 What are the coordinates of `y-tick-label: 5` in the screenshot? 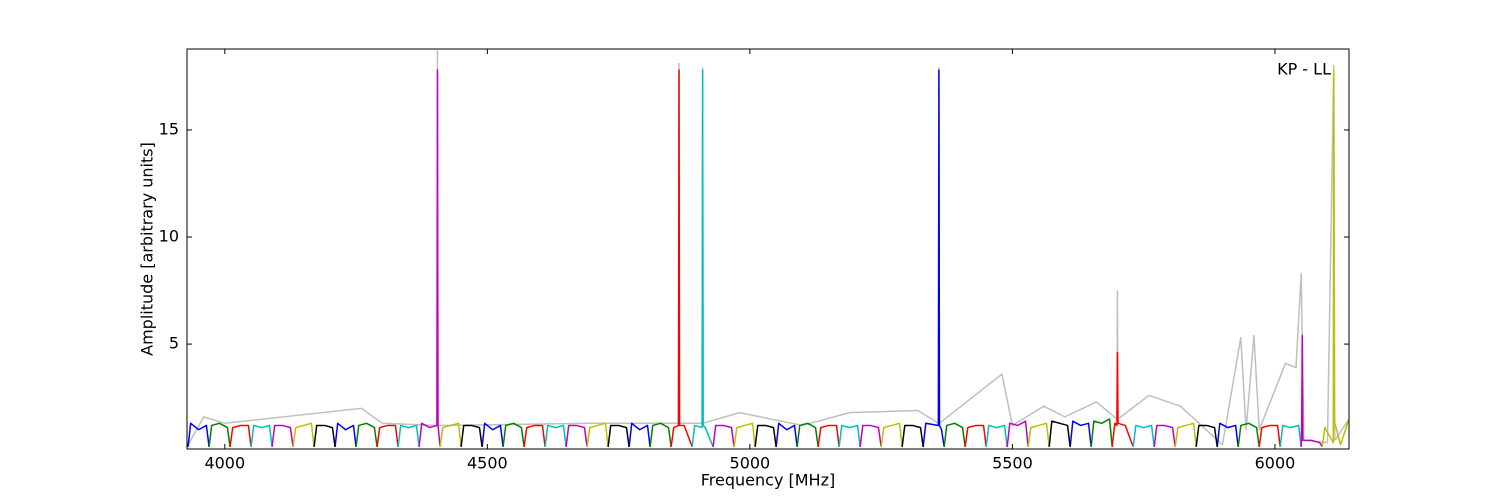 It's located at (174, 343).